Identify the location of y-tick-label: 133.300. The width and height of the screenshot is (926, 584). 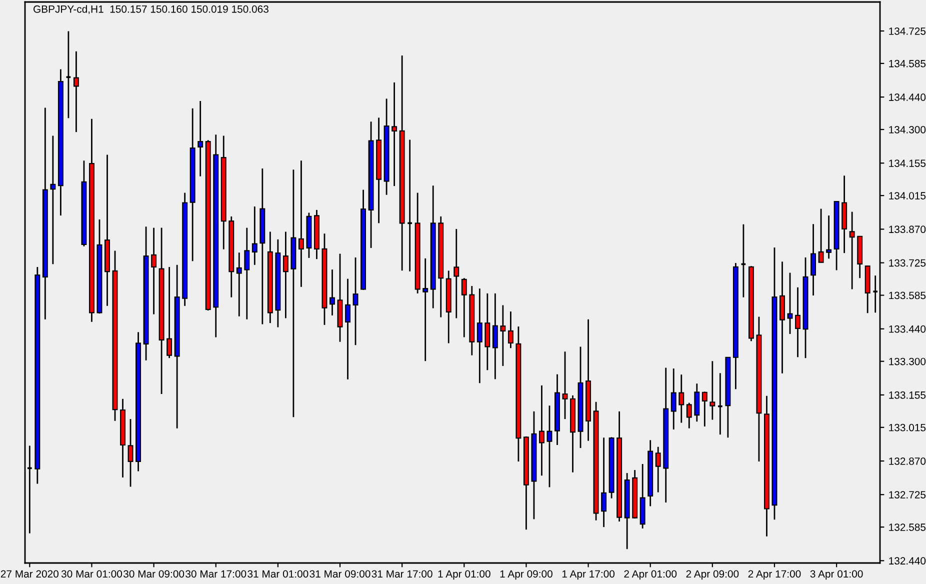
(907, 362).